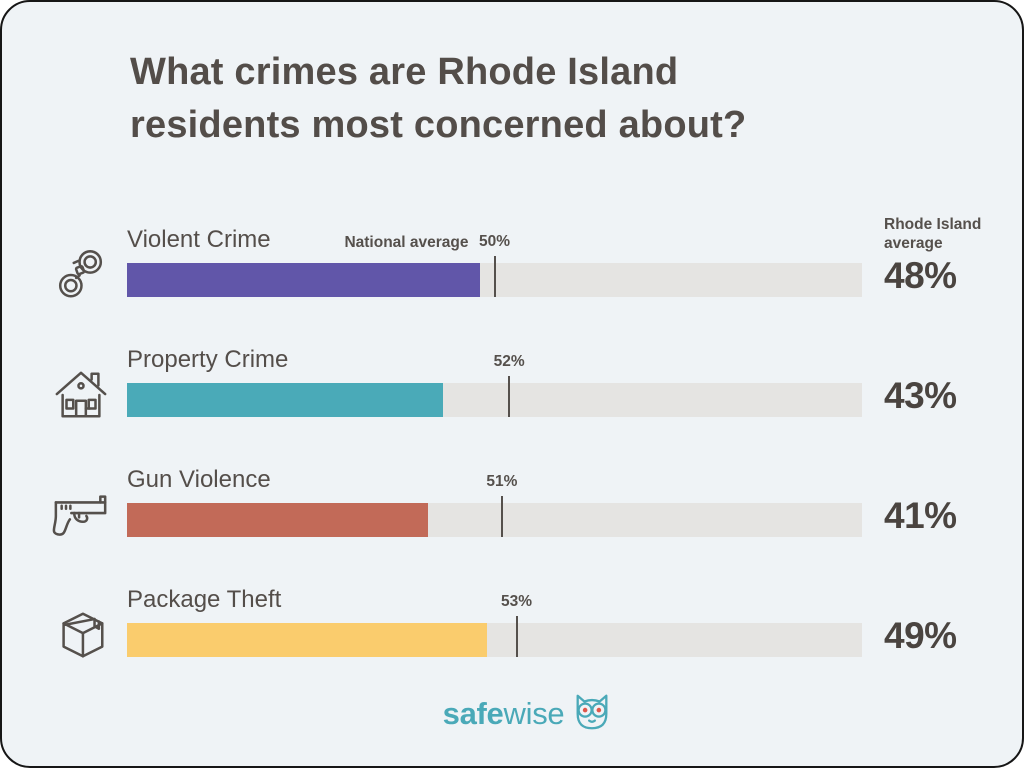 This screenshot has width=1024, height=768. What do you see at coordinates (199, 239) in the screenshot?
I see `bar-label: Violent Crime` at bounding box center [199, 239].